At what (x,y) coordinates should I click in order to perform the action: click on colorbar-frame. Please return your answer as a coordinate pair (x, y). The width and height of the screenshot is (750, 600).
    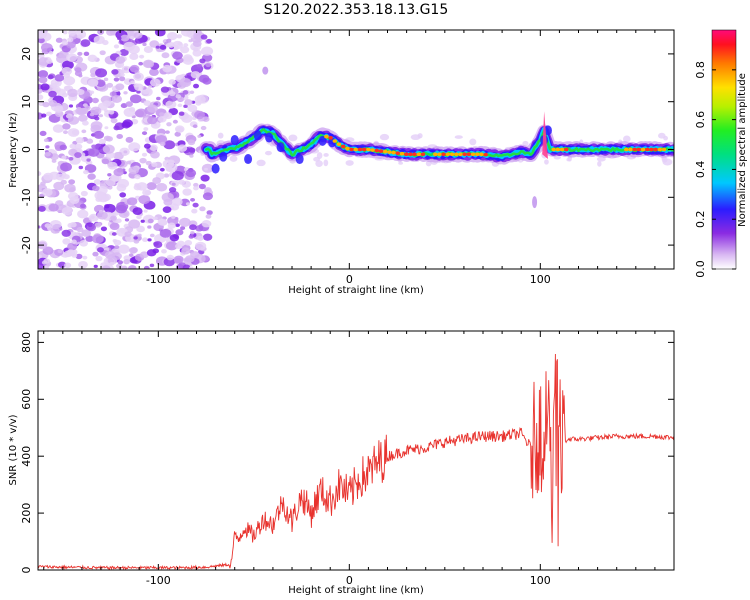
    Looking at the image, I should click on (724, 149).